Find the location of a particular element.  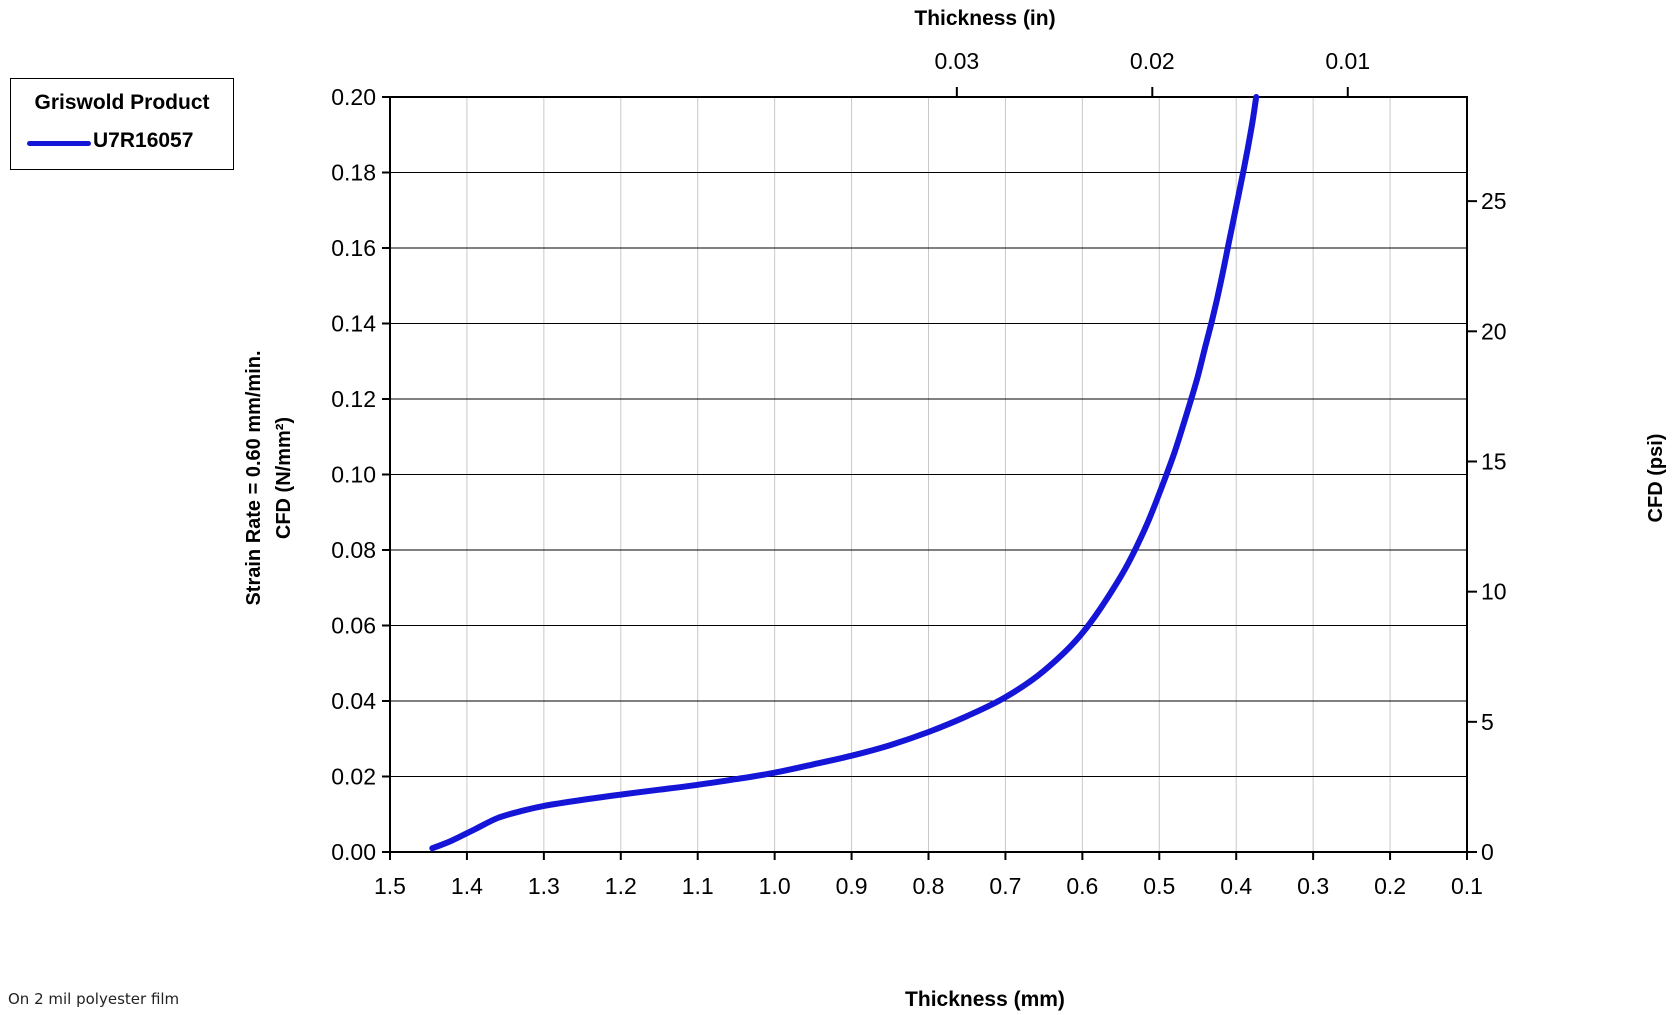

y-tick-label: 0.14 is located at coordinates (353, 324).